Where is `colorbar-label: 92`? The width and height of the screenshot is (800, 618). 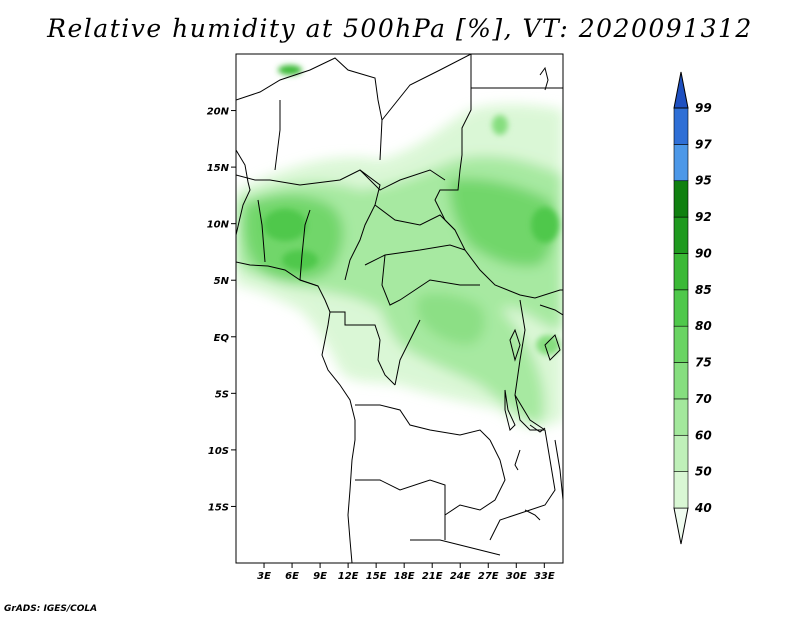
colorbar-label: 92 is located at coordinates (703, 217).